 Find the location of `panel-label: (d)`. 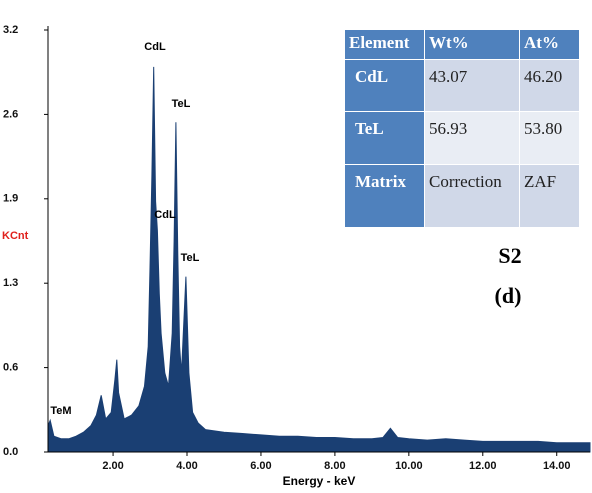

panel-label: (d) is located at coordinates (508, 295).